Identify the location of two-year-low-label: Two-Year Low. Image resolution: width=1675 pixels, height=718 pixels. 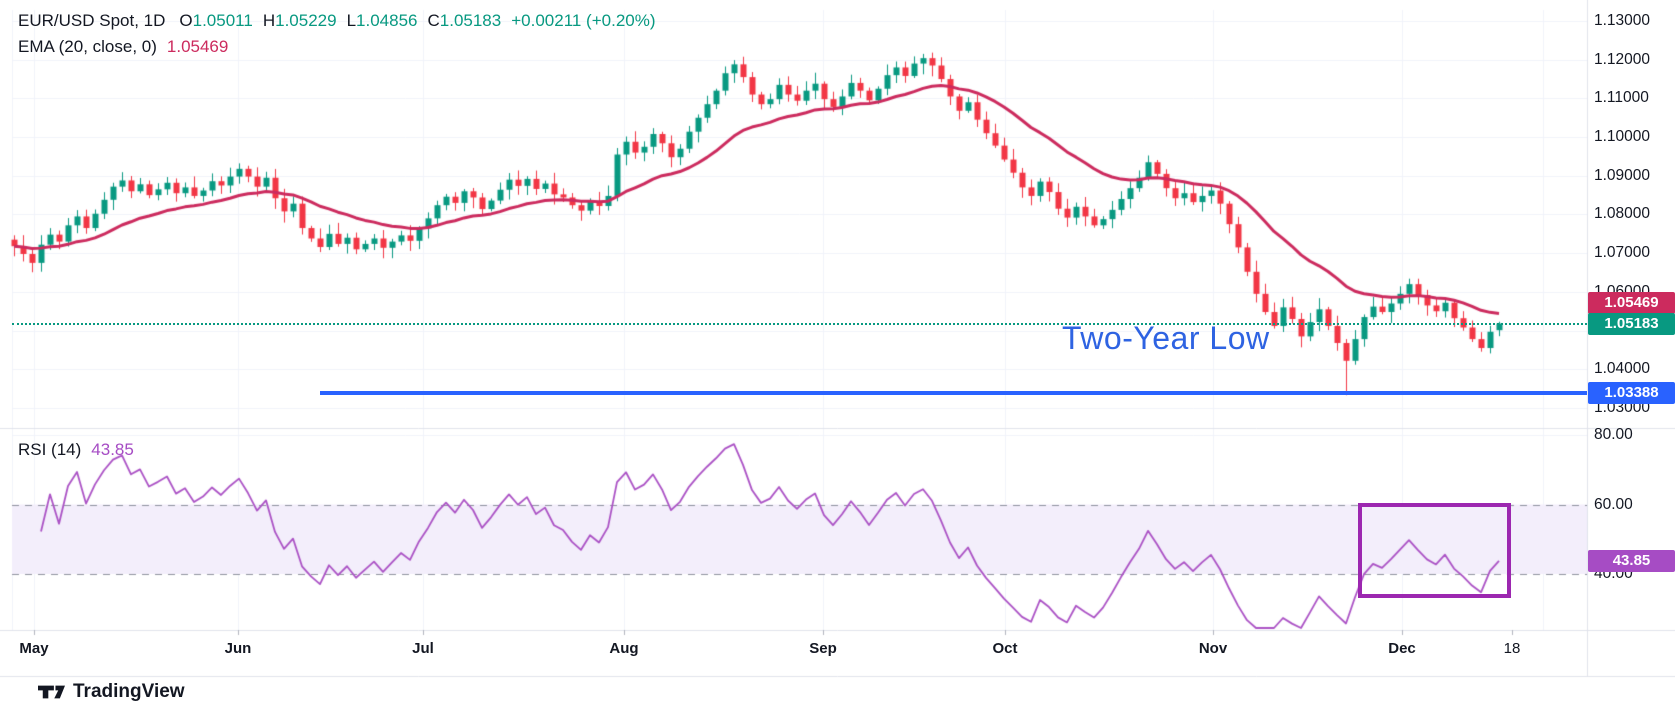
(1166, 338).